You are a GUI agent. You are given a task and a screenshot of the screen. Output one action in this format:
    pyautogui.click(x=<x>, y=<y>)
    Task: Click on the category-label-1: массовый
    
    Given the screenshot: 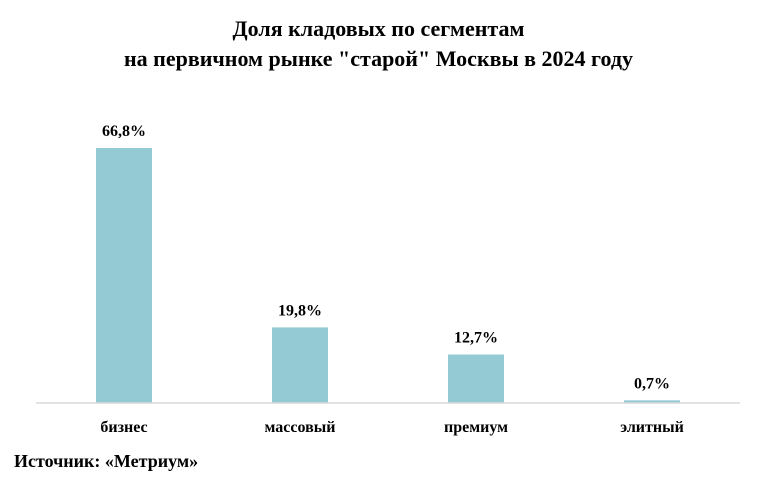 What is the action you would take?
    pyautogui.click(x=300, y=427)
    